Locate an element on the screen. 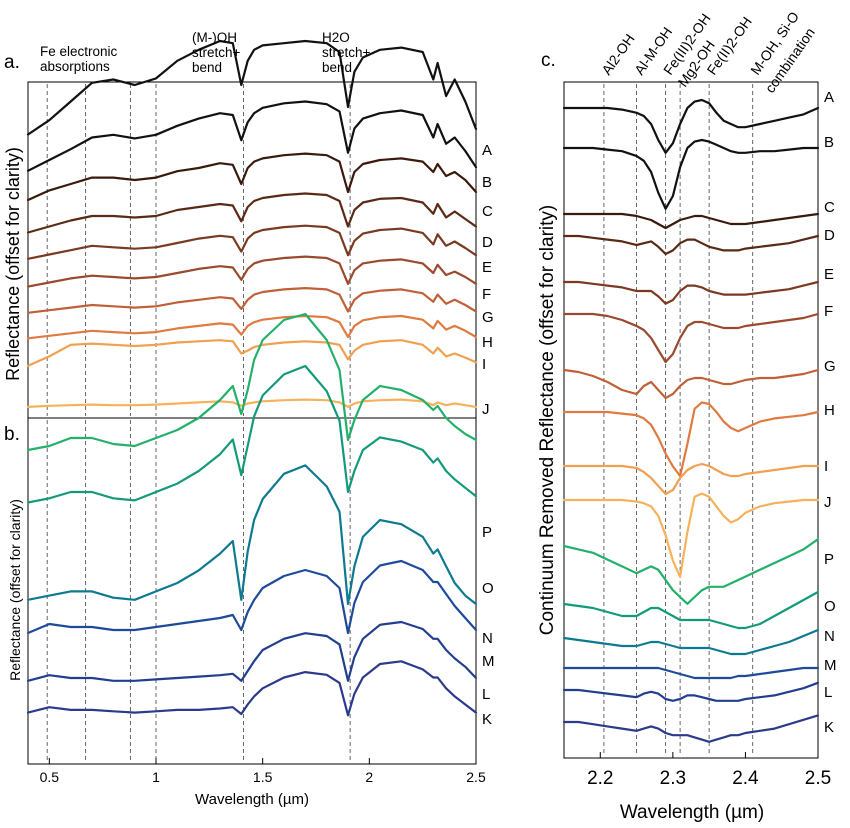 Image resolution: width=850 pixels, height=828 pixels. c-series-label-N: N is located at coordinates (829, 636).